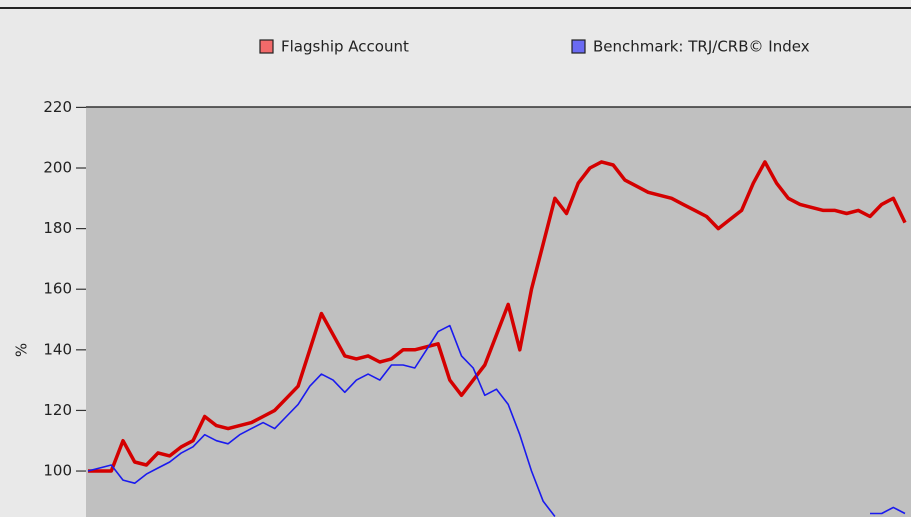 This screenshot has height=517, width=911. What do you see at coordinates (57, 471) in the screenshot?
I see `y-tick-label: 100` at bounding box center [57, 471].